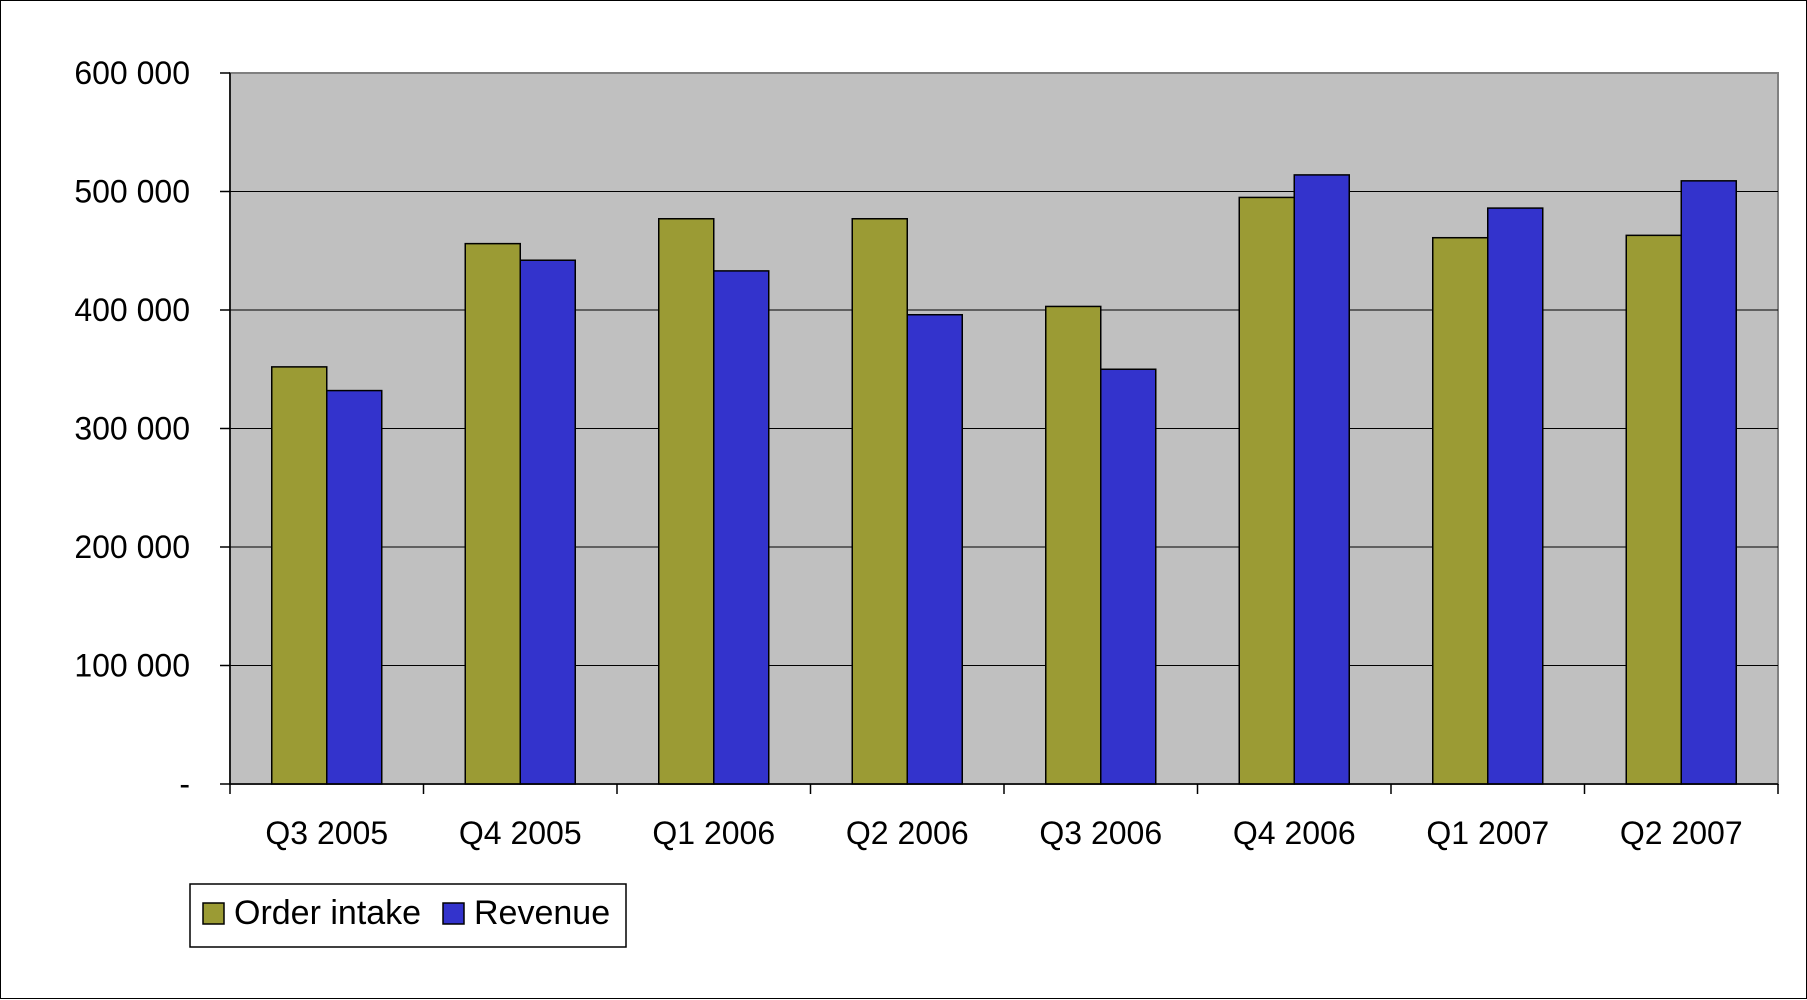 Image resolution: width=1807 pixels, height=1000 pixels. What do you see at coordinates (132, 666) in the screenshot?
I see `y-tick-label: 100 000` at bounding box center [132, 666].